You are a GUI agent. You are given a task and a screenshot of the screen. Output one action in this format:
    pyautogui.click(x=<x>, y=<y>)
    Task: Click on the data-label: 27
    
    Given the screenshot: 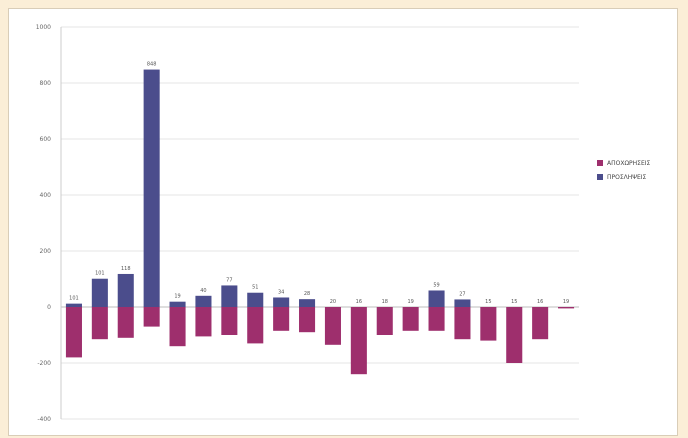 What is the action you would take?
    pyautogui.click(x=462, y=294)
    